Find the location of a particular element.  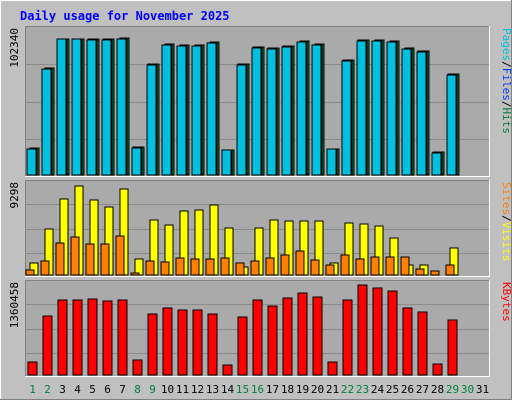

legend-entry: Hits is located at coordinates (506, 121).